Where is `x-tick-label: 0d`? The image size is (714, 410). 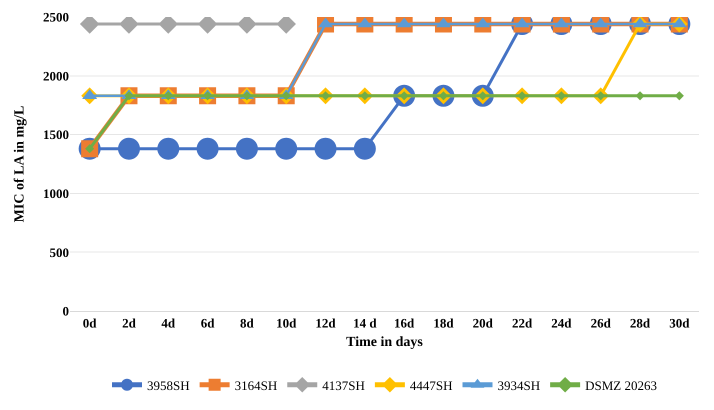 x-tick-label: 0d is located at coordinates (90, 323).